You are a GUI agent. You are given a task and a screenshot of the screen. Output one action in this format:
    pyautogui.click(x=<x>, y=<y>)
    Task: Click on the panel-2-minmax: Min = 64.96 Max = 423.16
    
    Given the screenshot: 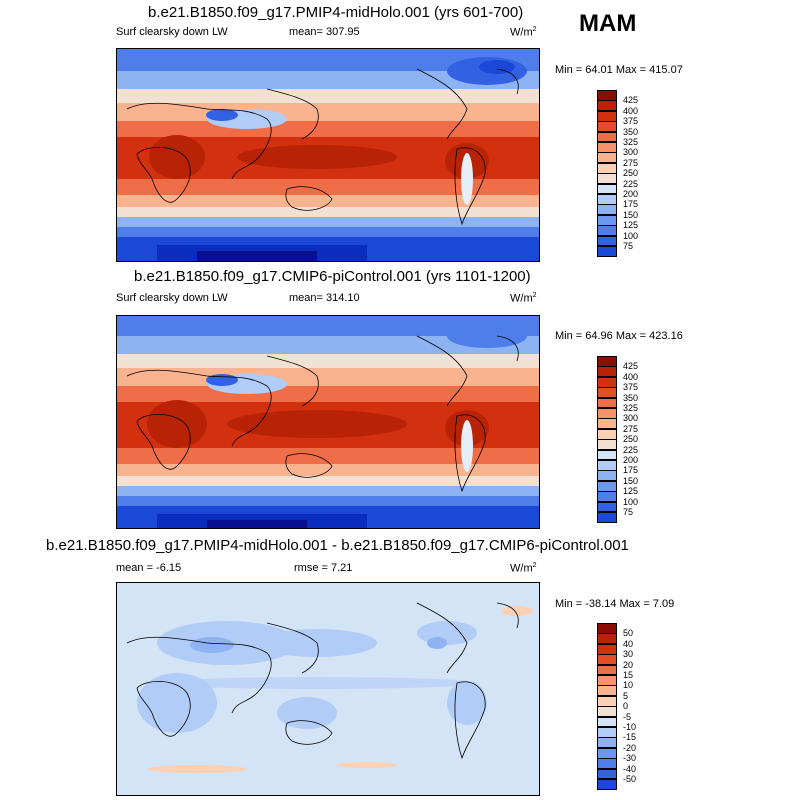 What is the action you would take?
    pyautogui.click(x=619, y=336)
    